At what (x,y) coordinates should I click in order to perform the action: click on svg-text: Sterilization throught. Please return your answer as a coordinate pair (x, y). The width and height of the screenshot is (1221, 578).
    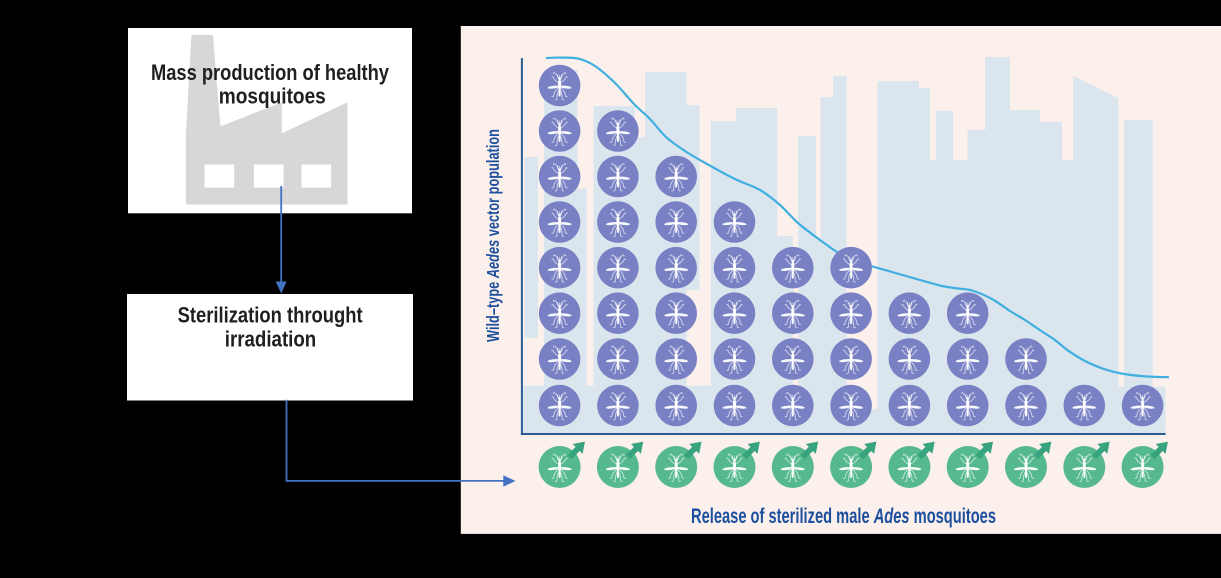
    Looking at the image, I should click on (271, 314).